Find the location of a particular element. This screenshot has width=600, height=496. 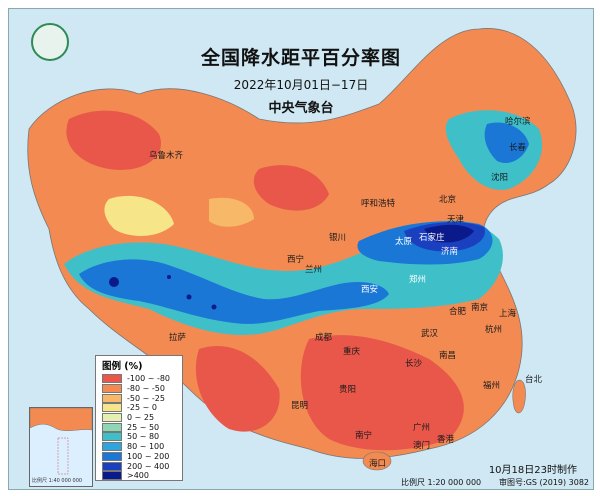

legend-item: -100 ~ -80 is located at coordinates (142, 379).